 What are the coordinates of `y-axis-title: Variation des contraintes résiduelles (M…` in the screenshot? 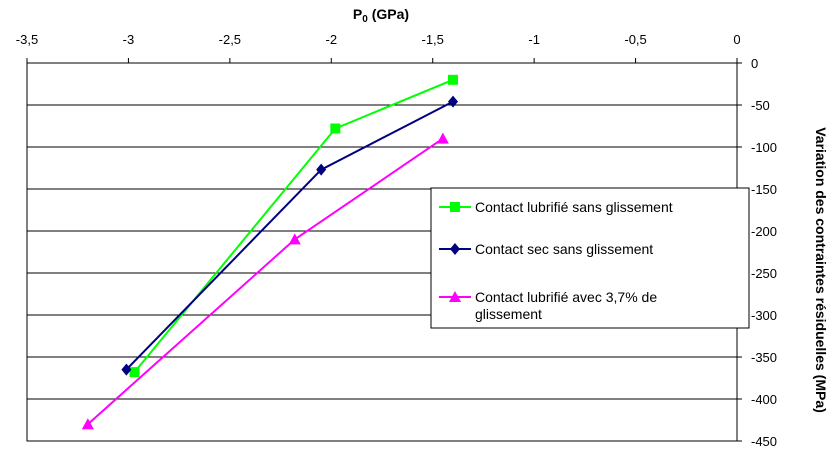 It's located at (821, 270).